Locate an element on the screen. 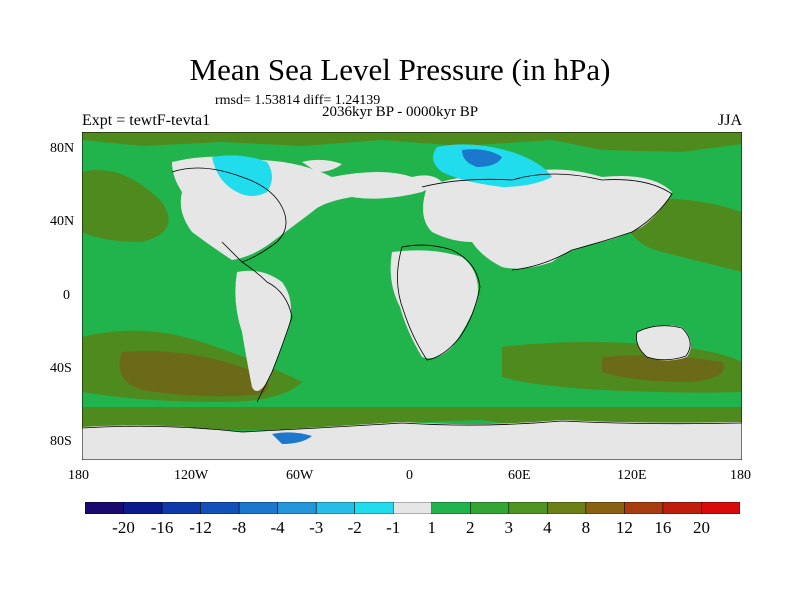 This screenshot has height=600, width=800. period-label: 2036kyr BP - 0000kyr BP is located at coordinates (400, 112).